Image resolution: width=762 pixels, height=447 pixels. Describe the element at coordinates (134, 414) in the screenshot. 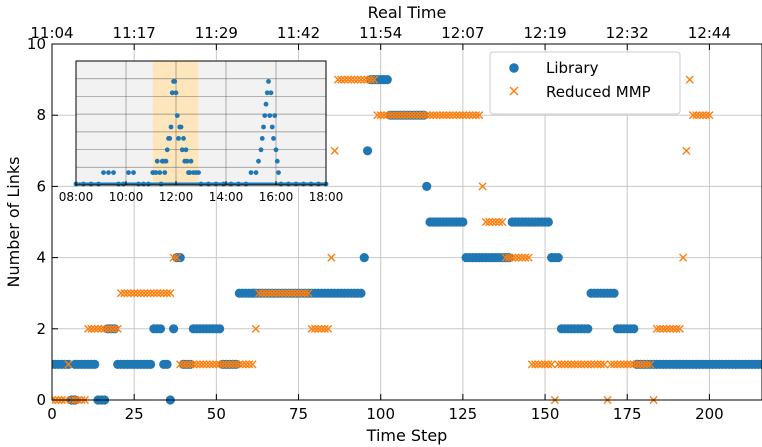

I see `x-tick-label: 25` at that location.